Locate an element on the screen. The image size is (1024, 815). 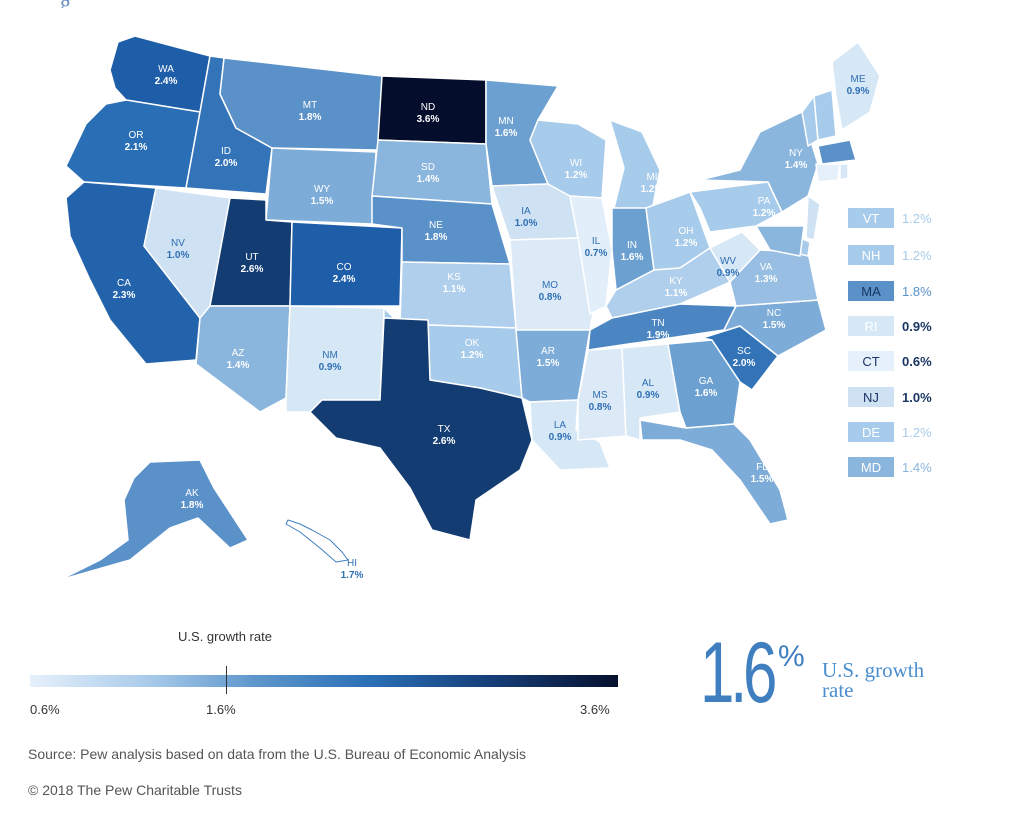
state-value-tx: 2.6% is located at coordinates (444, 441).